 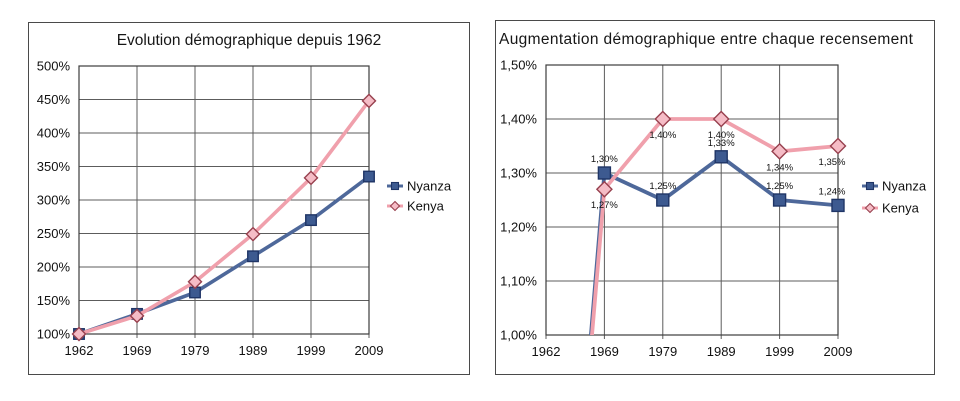 I want to click on y-tick-label: 1,40%, so click(x=518, y=119).